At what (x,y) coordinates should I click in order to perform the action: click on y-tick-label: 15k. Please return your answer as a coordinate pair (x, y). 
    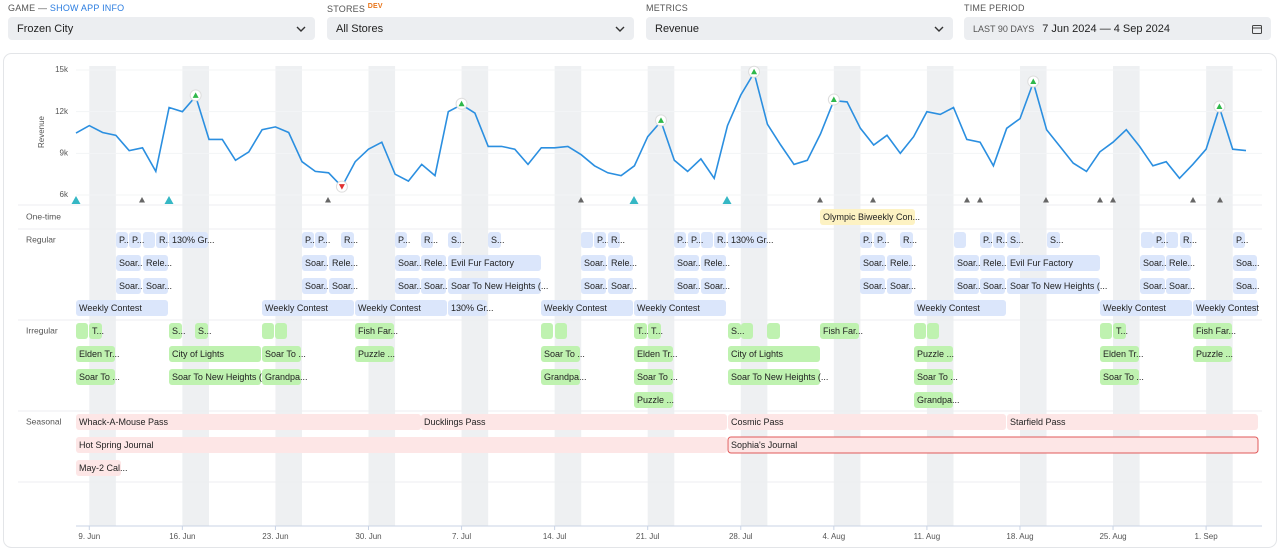
    Looking at the image, I should click on (62, 69).